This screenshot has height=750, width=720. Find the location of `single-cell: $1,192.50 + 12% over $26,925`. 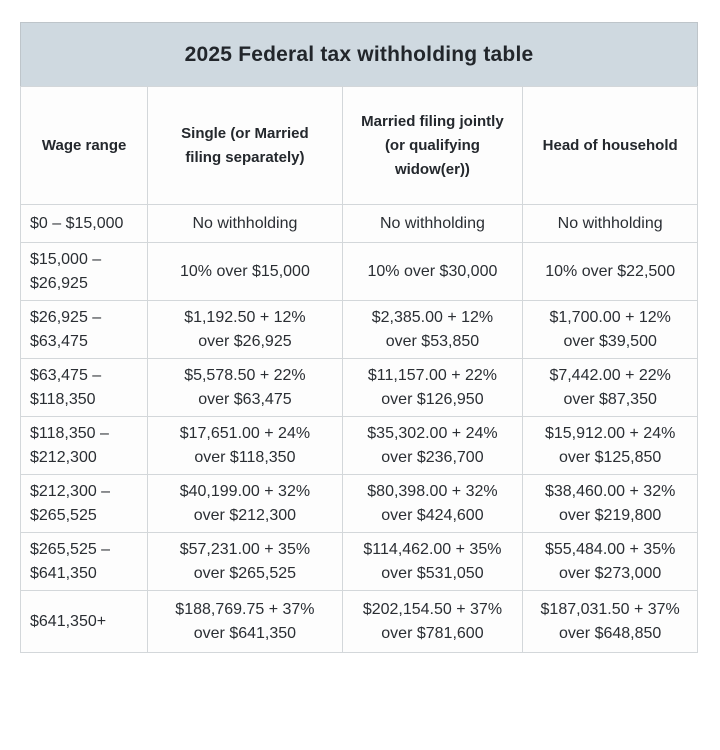

single-cell: $1,192.50 + 12% over $26,925 is located at coordinates (245, 329).